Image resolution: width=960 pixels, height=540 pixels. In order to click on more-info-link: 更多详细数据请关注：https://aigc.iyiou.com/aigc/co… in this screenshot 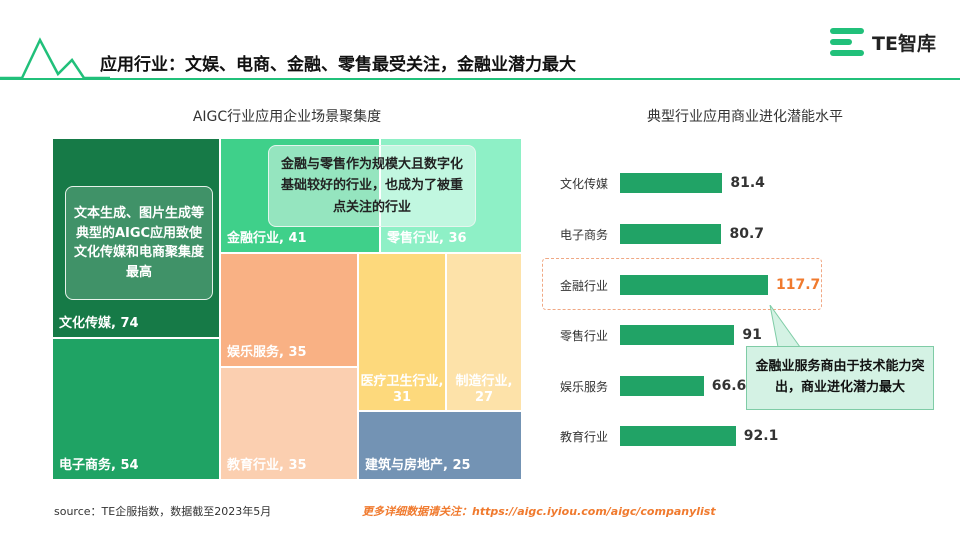, I will do `click(539, 511)`.